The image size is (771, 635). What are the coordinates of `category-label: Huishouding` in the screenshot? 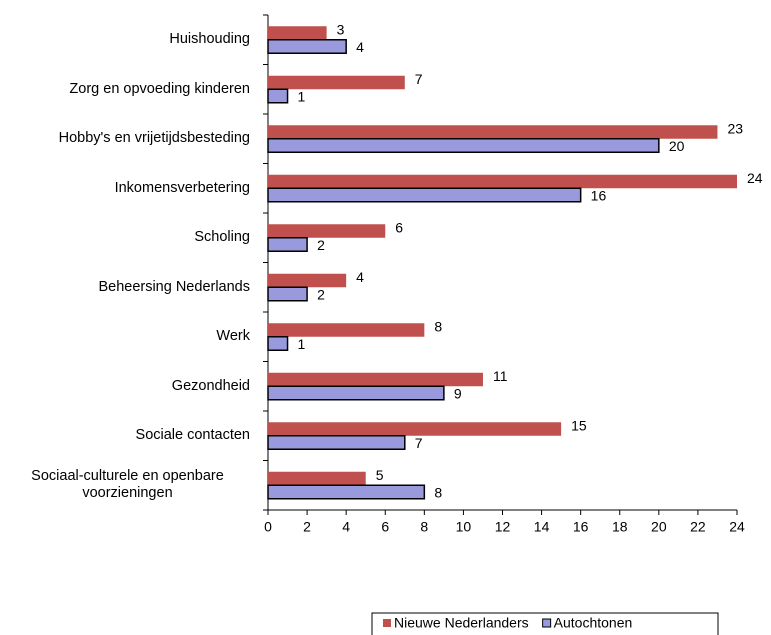 It's located at (209, 39).